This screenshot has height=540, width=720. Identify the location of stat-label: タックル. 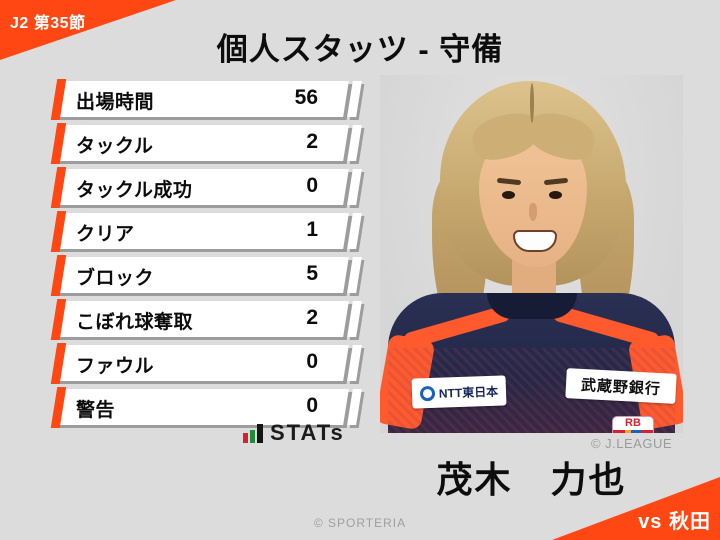
(115, 146).